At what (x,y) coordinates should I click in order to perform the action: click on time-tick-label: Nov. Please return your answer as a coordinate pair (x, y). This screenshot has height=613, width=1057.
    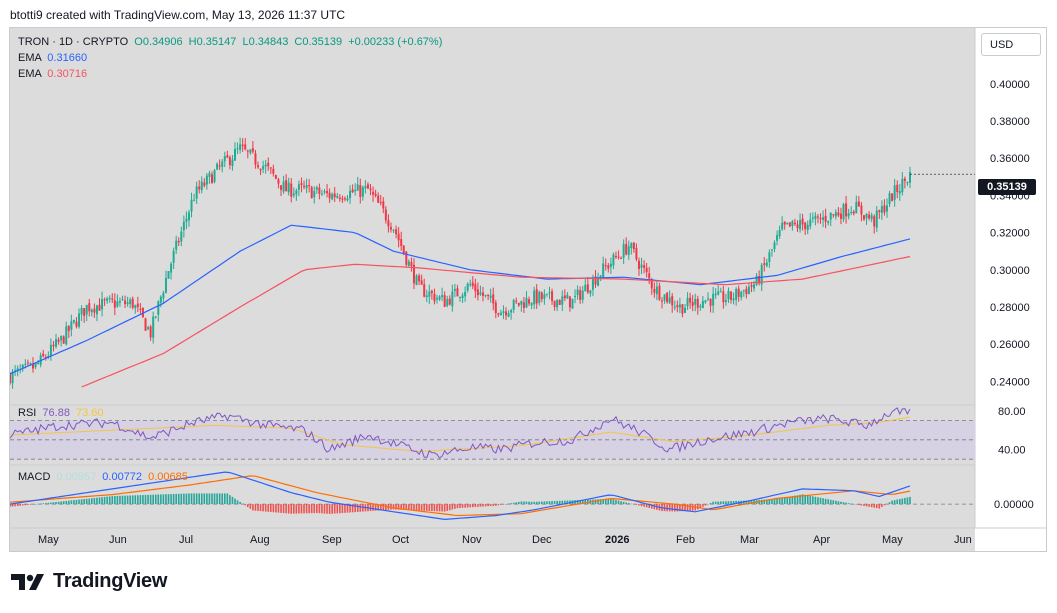
    Looking at the image, I should click on (472, 540).